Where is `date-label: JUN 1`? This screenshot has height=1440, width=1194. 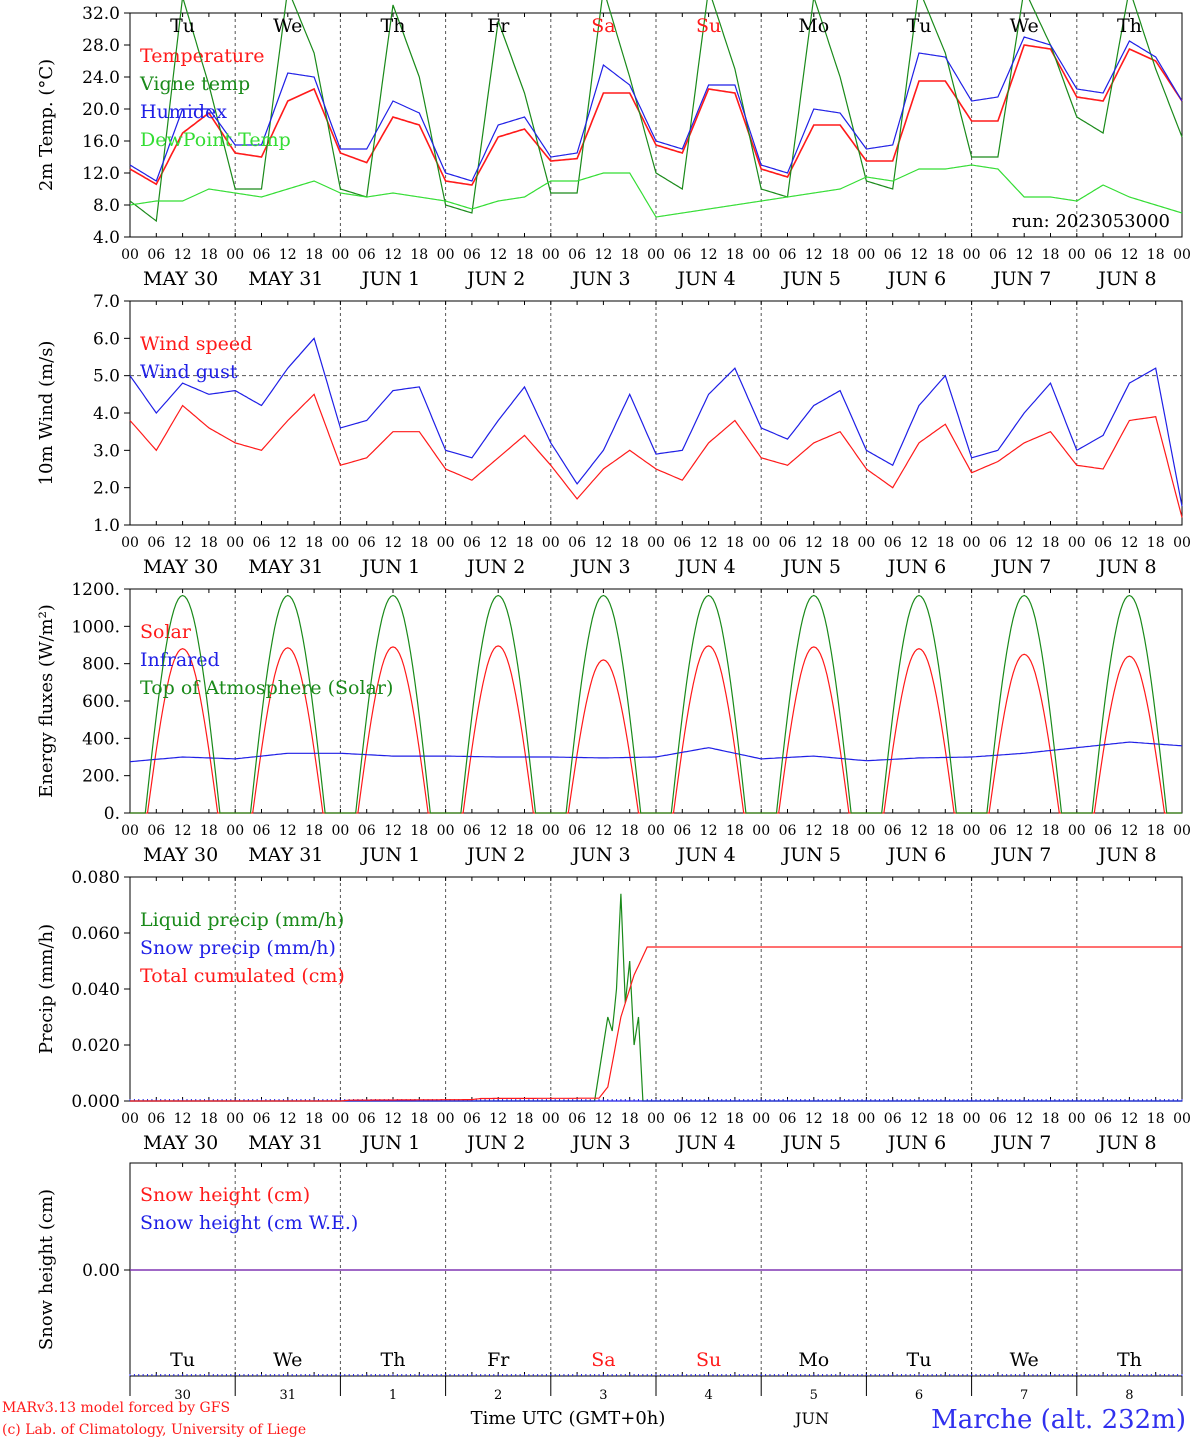
date-label: JUN 1 is located at coordinates (390, 855).